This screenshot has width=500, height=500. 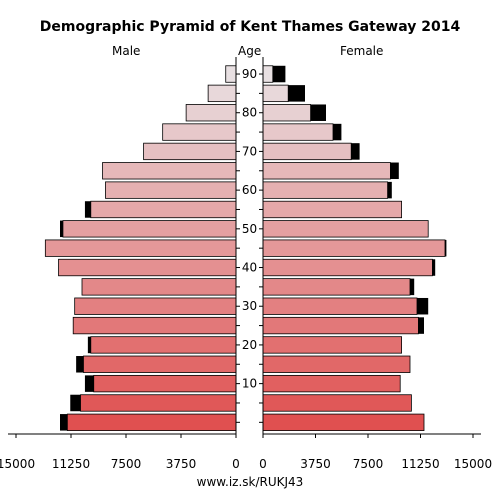 What do you see at coordinates (249, 74) in the screenshot?
I see `age-tick-label: 90` at bounding box center [249, 74].